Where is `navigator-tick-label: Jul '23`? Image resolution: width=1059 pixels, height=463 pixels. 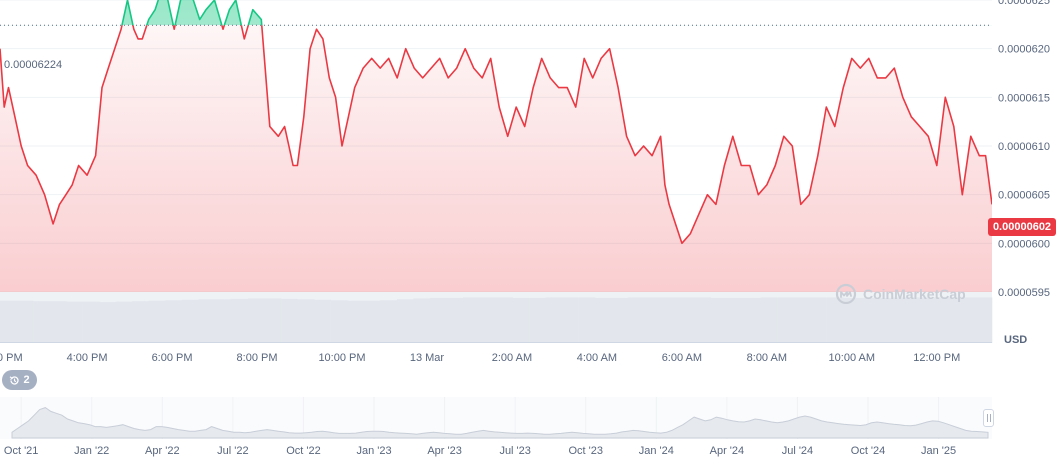 navigator-tick-label: Jul '23 is located at coordinates (514, 451).